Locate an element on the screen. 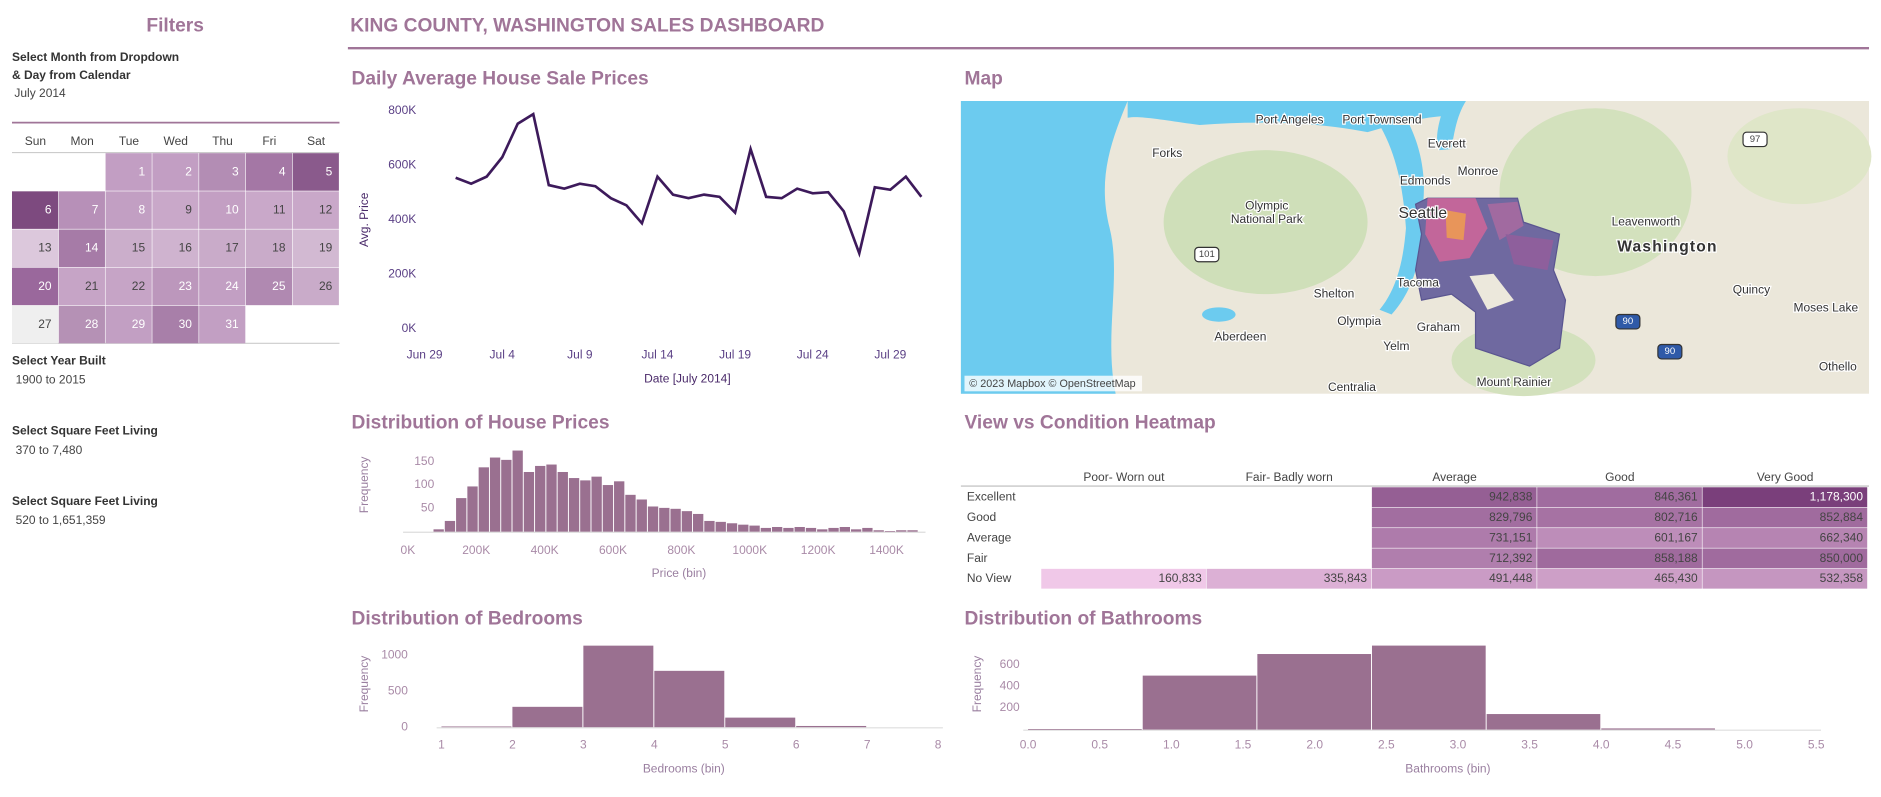  cell-label: 532,358 is located at coordinates (1842, 578).